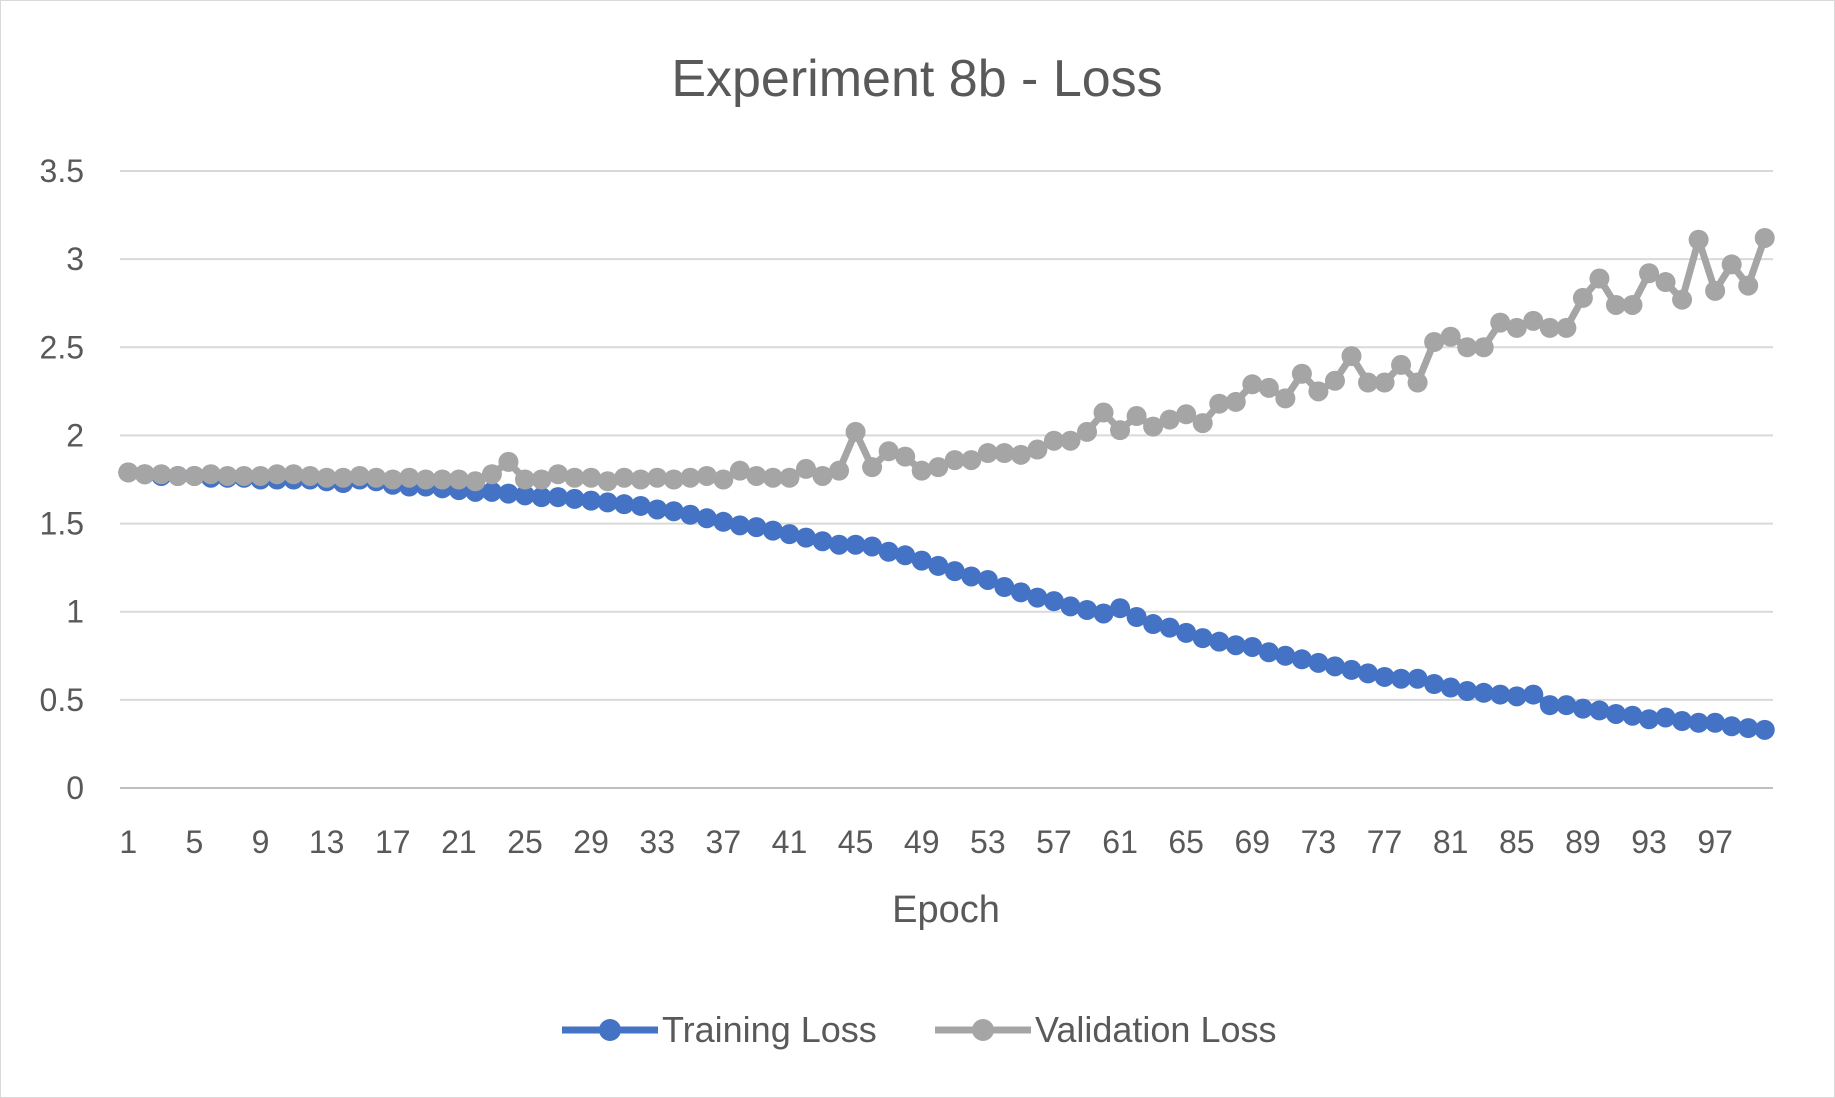  Describe the element at coordinates (919, 1029) in the screenshot. I see `legend: Training Loss Validation Loss` at that location.